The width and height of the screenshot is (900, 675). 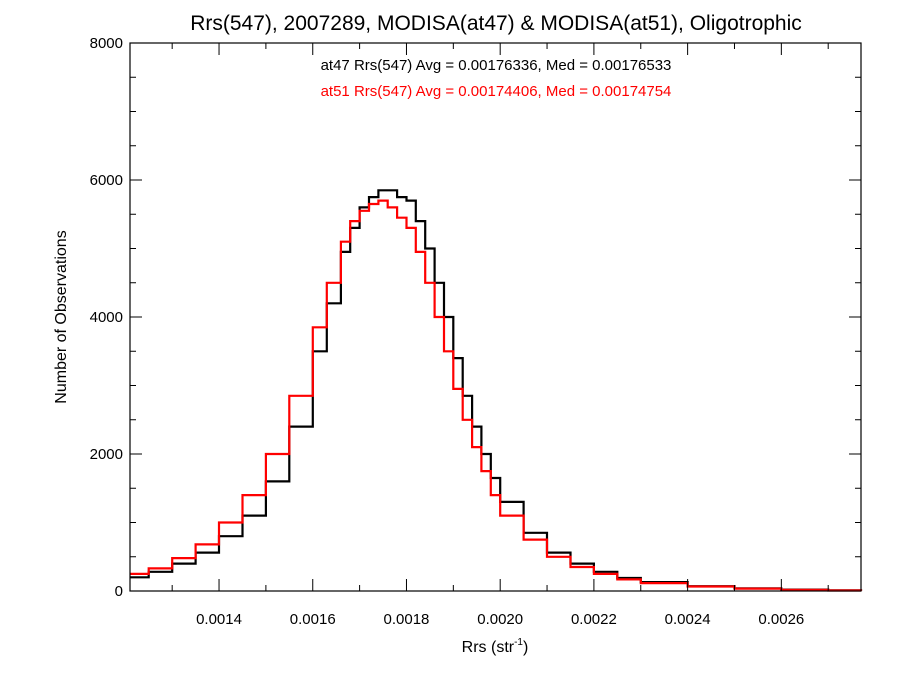 I want to click on x-tick-label: 0.0014, so click(x=219, y=619).